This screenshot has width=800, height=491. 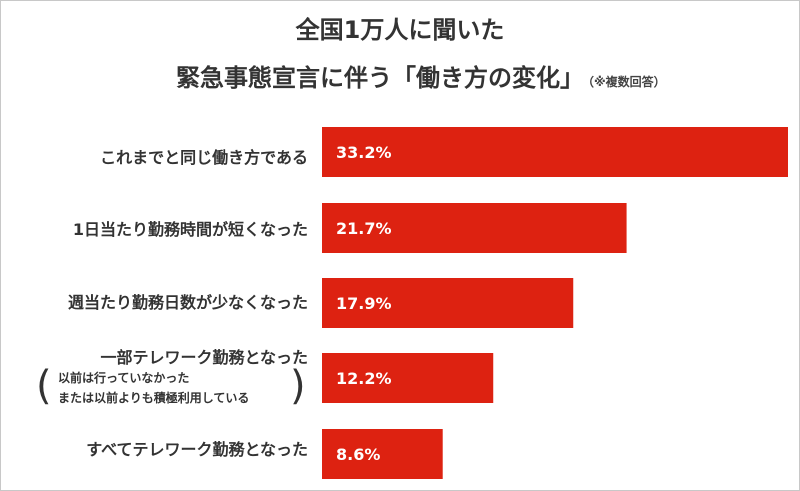 I want to click on category-label-4: すべてテレワーク勤務となった, so click(x=197, y=449).